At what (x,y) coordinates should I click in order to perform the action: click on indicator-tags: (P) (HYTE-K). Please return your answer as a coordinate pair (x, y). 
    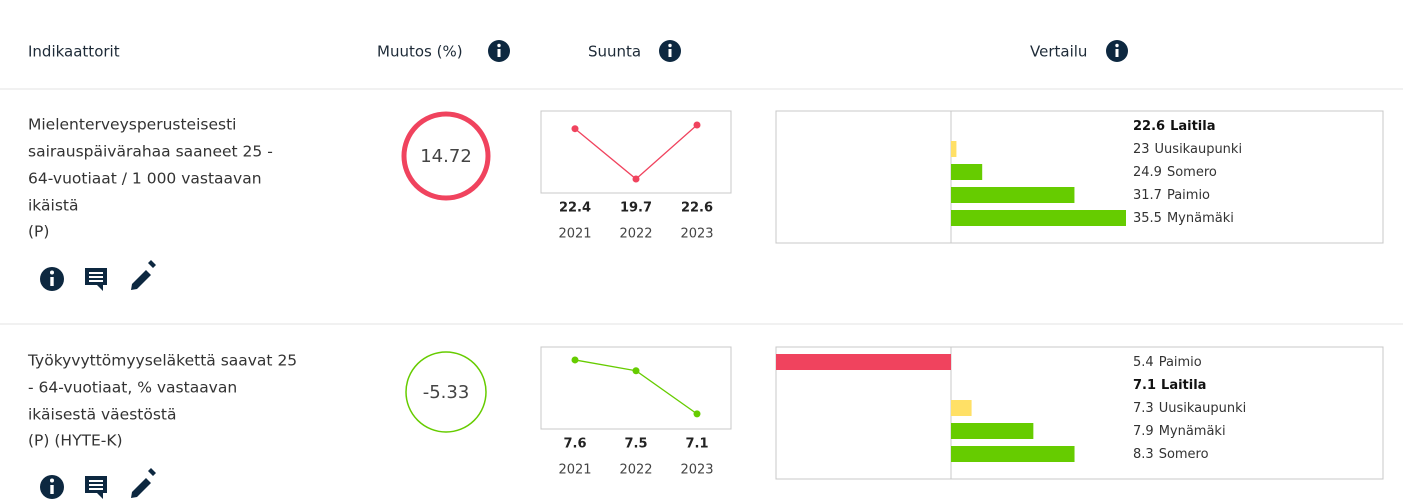
    Looking at the image, I should click on (75, 441).